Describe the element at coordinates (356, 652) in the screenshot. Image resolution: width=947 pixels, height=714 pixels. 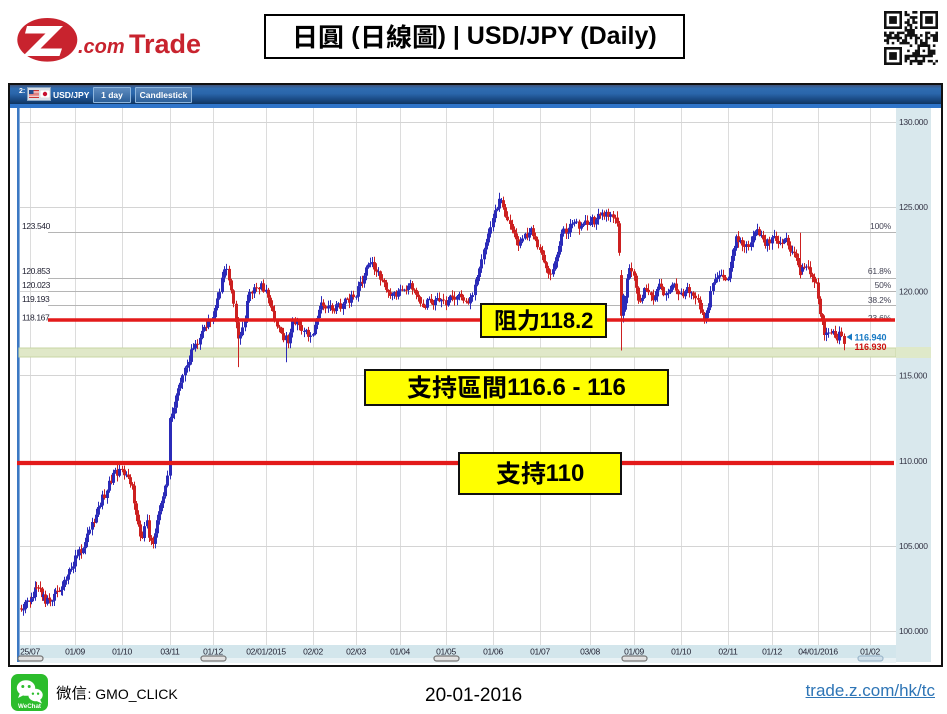
I see `svg-text: 02/03` at that location.